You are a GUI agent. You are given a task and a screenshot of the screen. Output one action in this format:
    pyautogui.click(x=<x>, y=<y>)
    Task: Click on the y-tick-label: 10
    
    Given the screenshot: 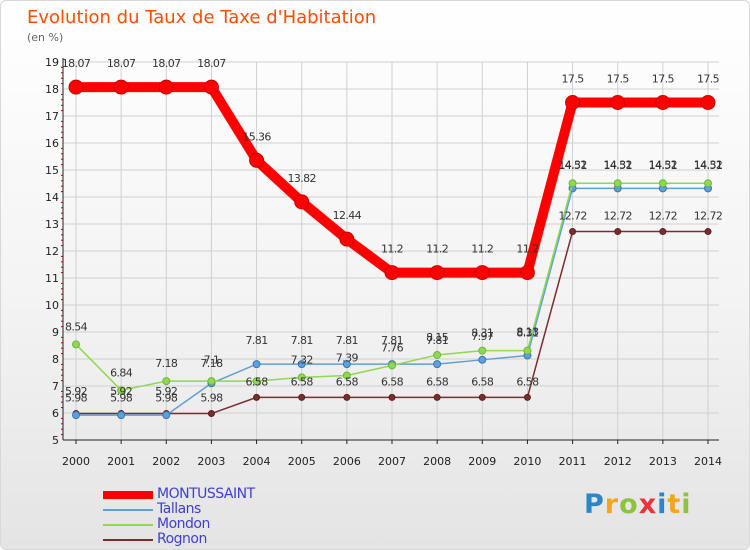 What is the action you would take?
    pyautogui.click(x=52, y=305)
    